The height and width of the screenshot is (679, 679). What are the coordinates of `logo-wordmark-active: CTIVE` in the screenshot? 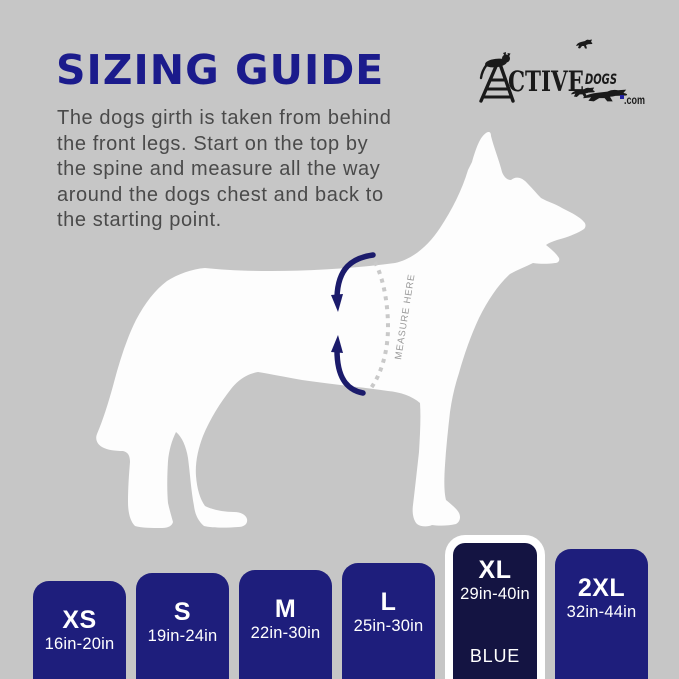 It's located at (546, 81).